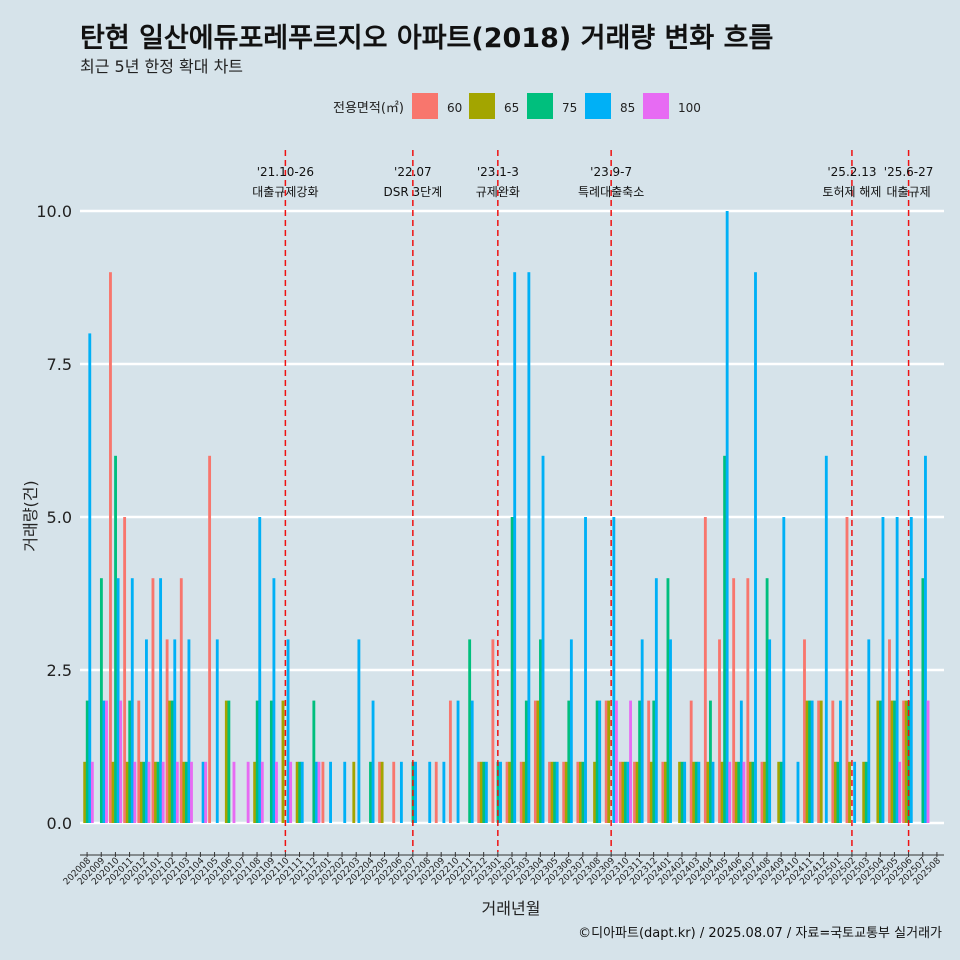 Image resolution: width=960 pixels, height=960 pixels. Describe the element at coordinates (162, 66) in the screenshot. I see `chart-subtitle: 최근 5년 한정 확대 차트` at that location.